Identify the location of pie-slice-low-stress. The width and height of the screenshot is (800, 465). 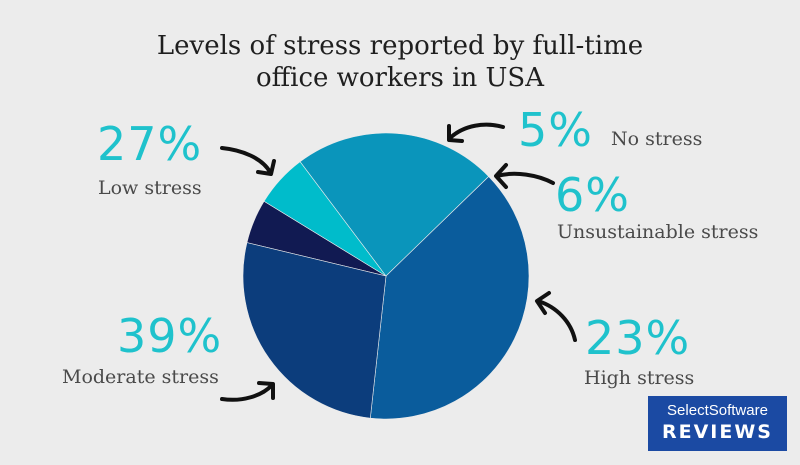
(314, 330).